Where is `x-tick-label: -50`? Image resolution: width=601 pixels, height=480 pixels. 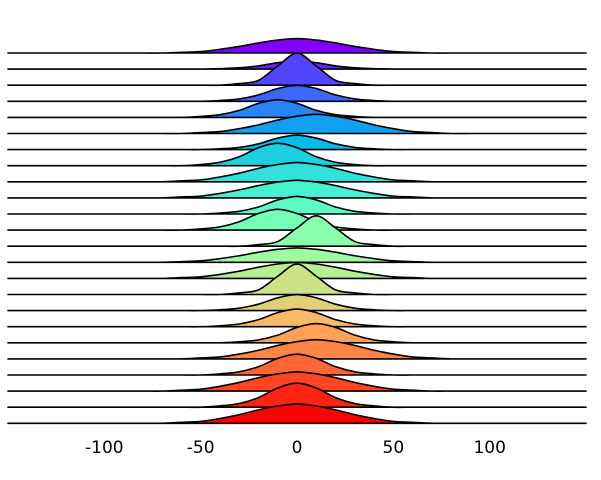
x-tick-label: -50 is located at coordinates (201, 448).